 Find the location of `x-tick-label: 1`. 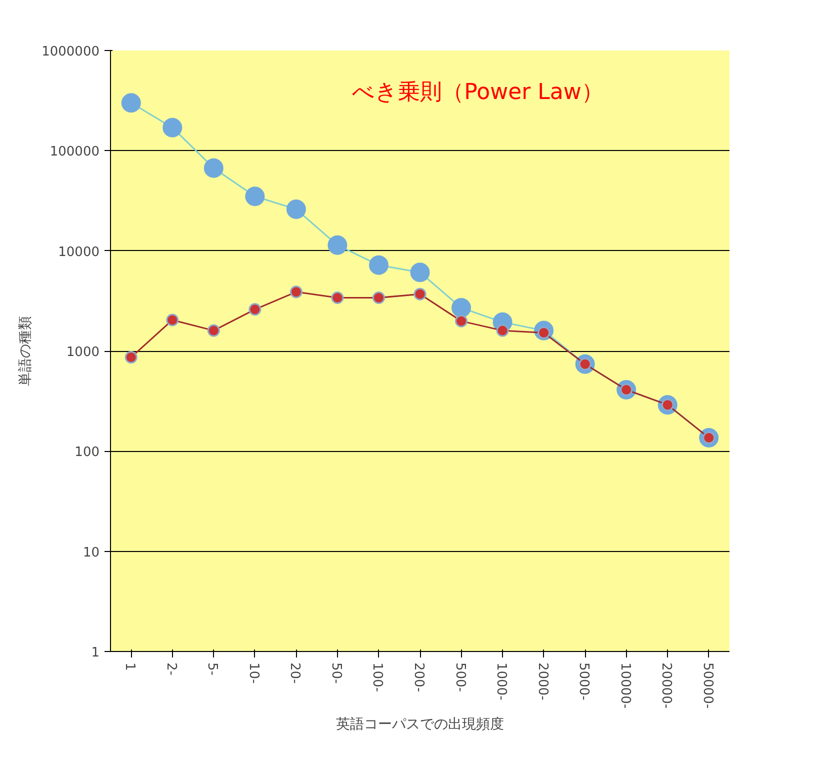

x-tick-label: 1 is located at coordinates (130, 666).